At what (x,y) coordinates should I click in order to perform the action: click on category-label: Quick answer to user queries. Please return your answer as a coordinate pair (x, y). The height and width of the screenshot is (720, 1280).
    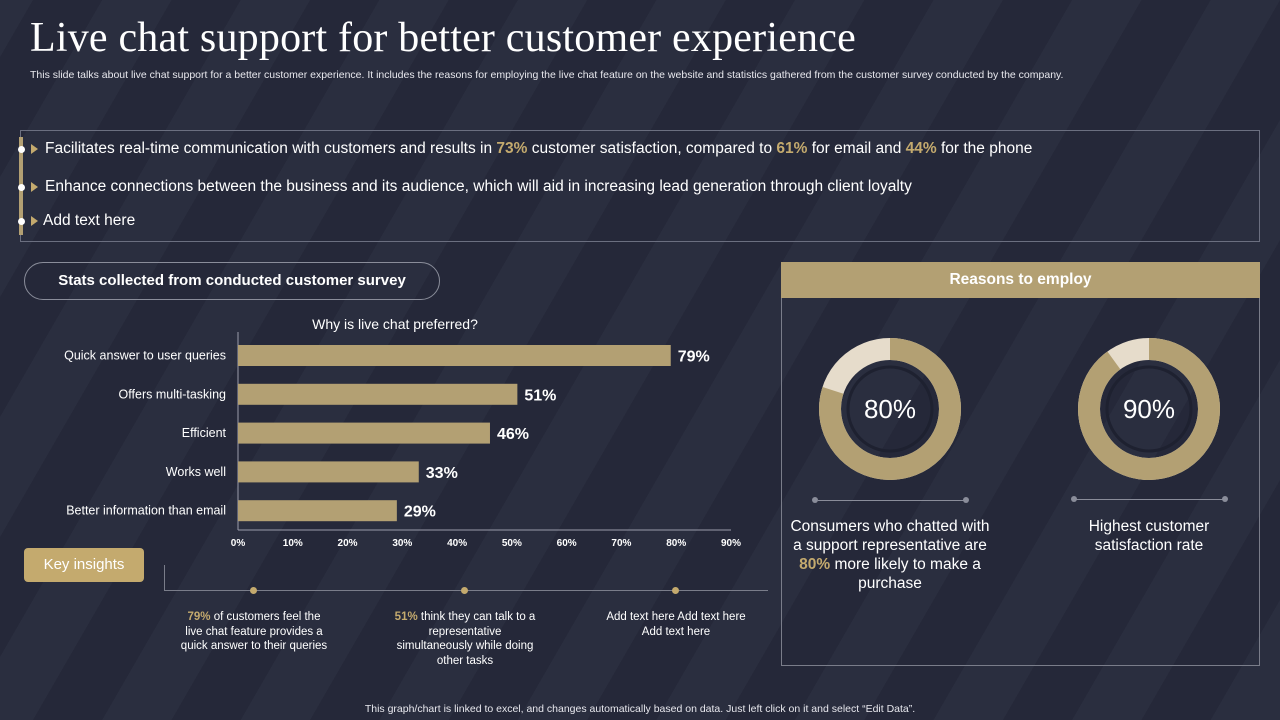
    Looking at the image, I should click on (145, 356).